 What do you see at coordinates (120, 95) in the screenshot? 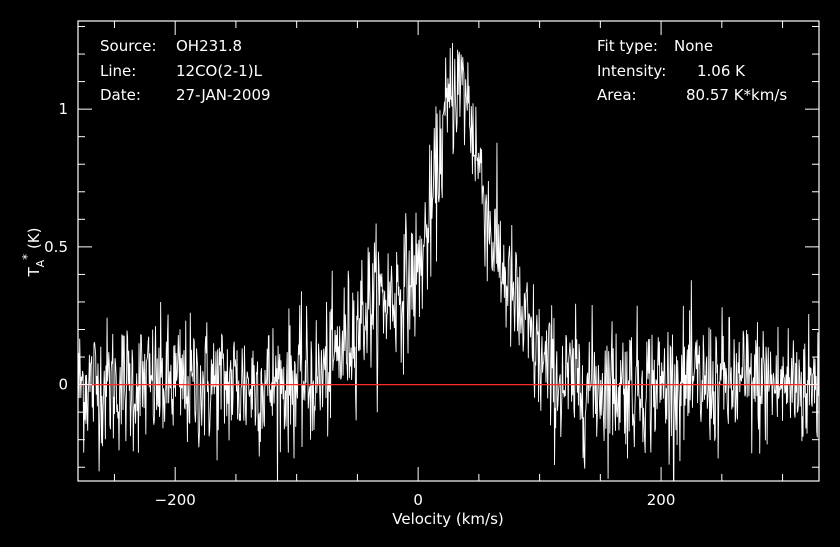
I see `date-key: Date:` at bounding box center [120, 95].